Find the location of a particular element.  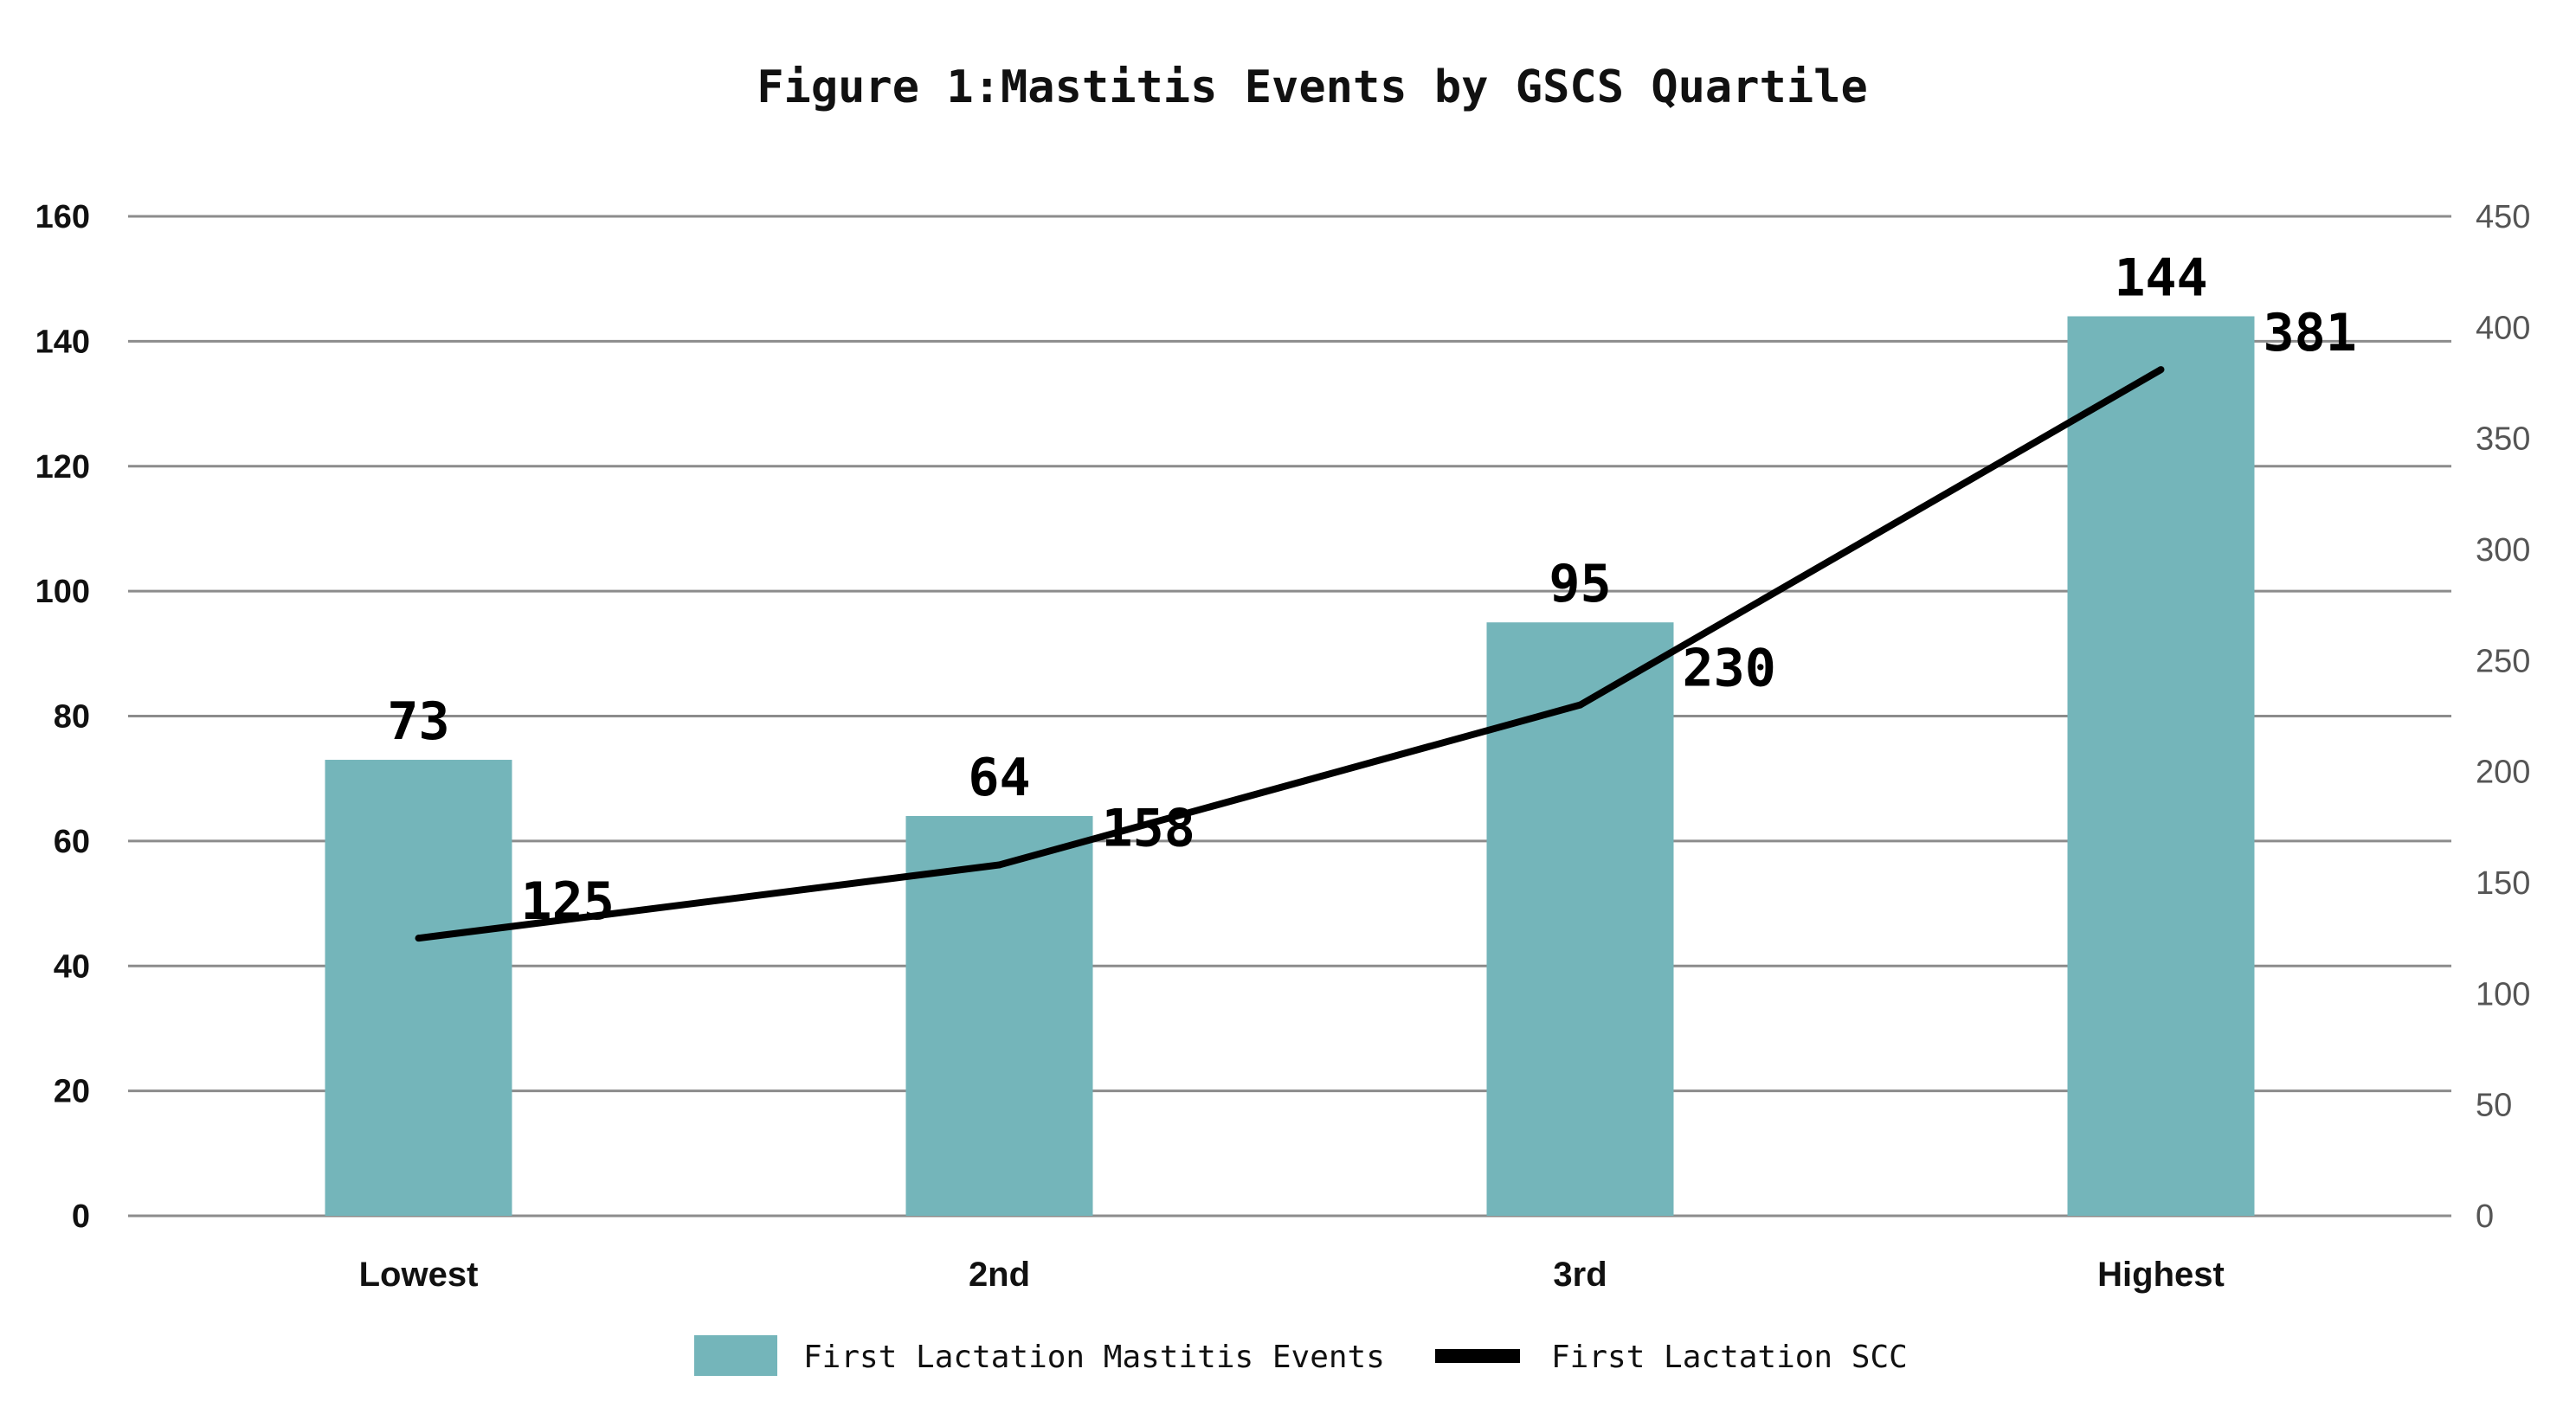

left-tick-label: 160 is located at coordinates (62, 217).